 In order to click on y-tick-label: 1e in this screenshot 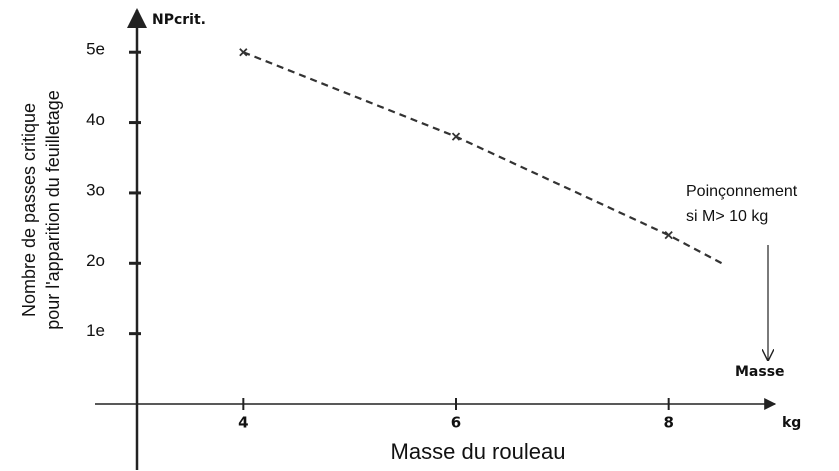, I will do `click(95, 330)`.